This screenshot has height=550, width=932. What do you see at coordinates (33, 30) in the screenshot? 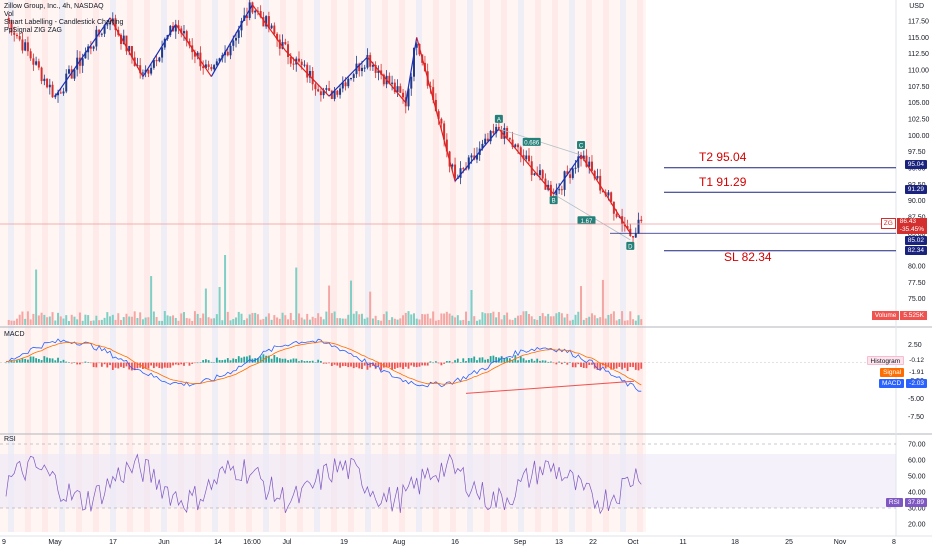
I see `indicator-zigzag: PpSignal ZIG ZAG` at bounding box center [33, 30].